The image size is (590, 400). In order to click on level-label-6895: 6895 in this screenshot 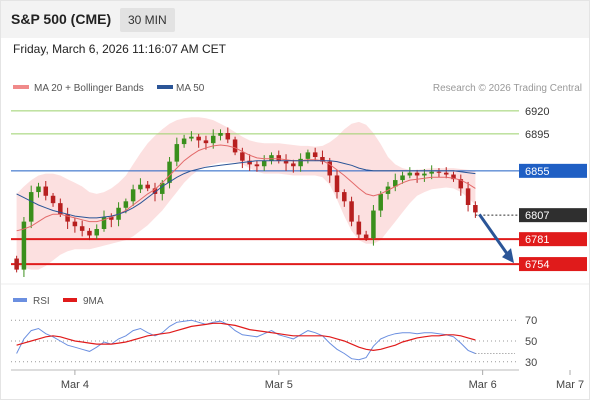, I will do `click(537, 135)`.